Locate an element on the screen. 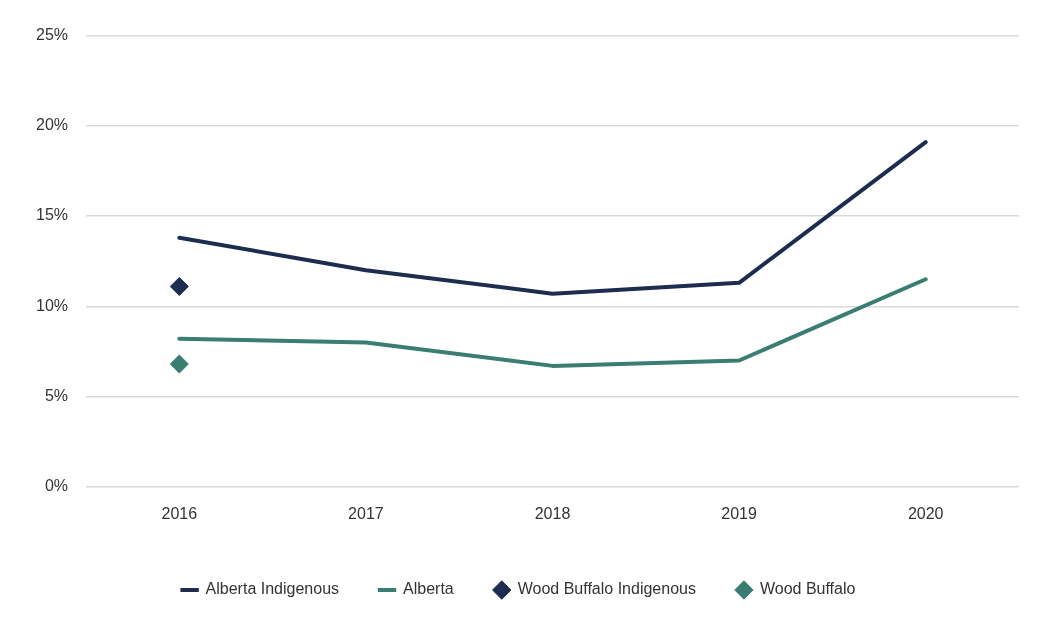 The height and width of the screenshot is (617, 1047). x-tick-label: 2019 is located at coordinates (739, 513).